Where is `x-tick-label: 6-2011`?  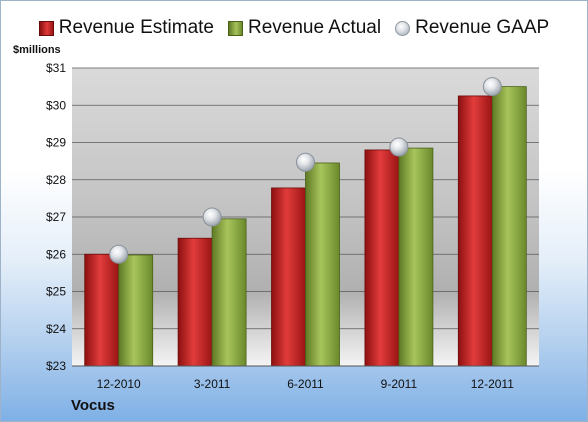
x-tick-label: 6-2011 is located at coordinates (305, 384).